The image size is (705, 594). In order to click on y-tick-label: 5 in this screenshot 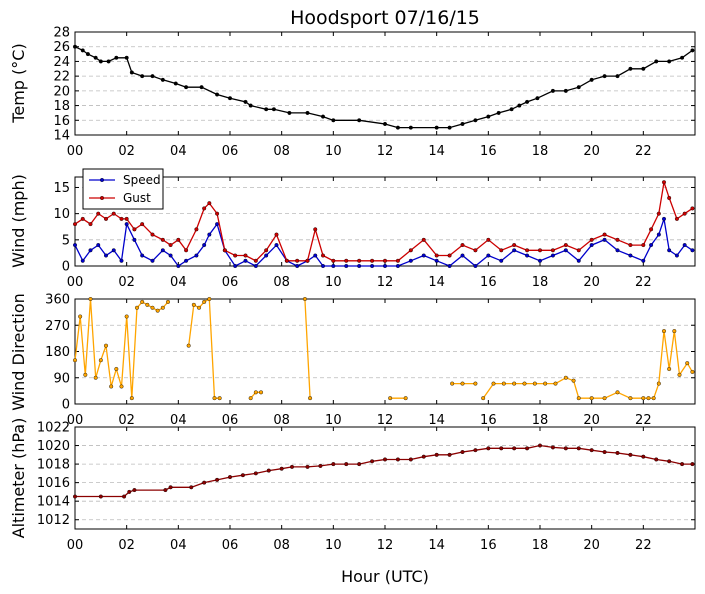, I will do `click(66, 240)`.